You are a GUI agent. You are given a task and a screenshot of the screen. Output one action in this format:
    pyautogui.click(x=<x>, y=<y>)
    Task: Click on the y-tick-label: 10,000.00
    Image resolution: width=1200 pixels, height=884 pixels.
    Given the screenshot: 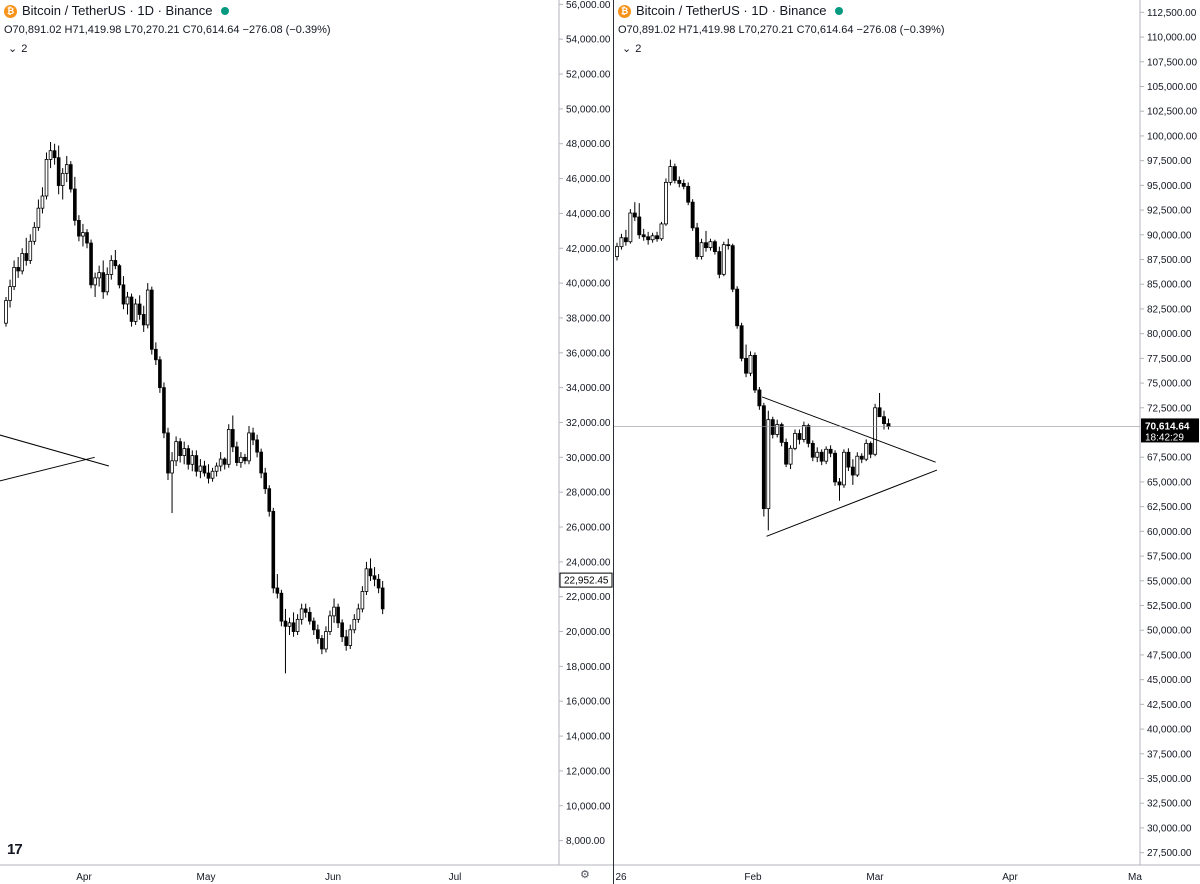 What is the action you would take?
    pyautogui.click(x=588, y=806)
    